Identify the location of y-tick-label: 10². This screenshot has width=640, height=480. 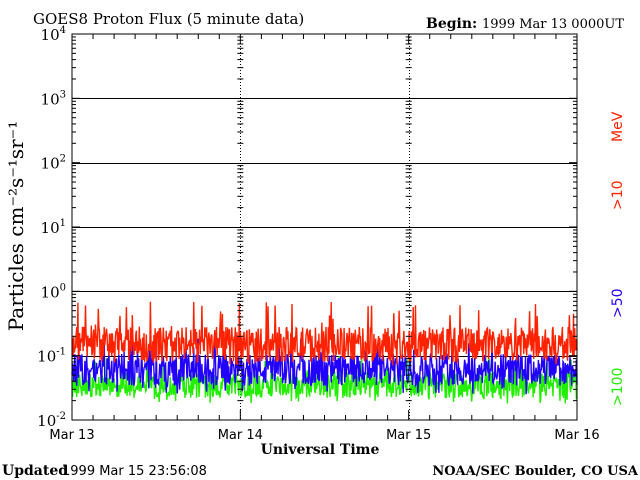
(53, 163).